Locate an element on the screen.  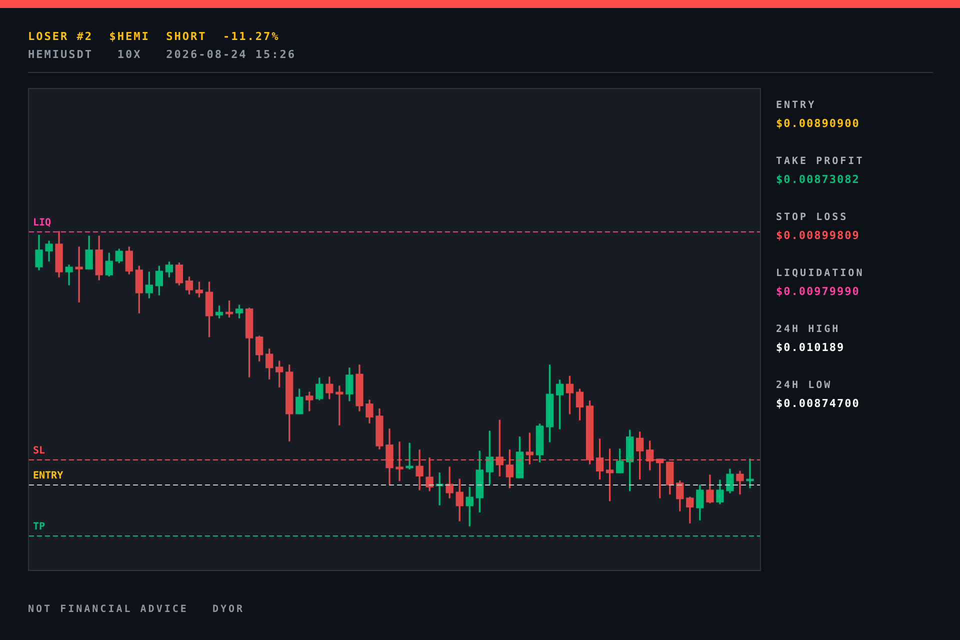
chart-subtitle: HEMIUSDT 10X 2026-08-24 15:26 is located at coordinates (162, 54).